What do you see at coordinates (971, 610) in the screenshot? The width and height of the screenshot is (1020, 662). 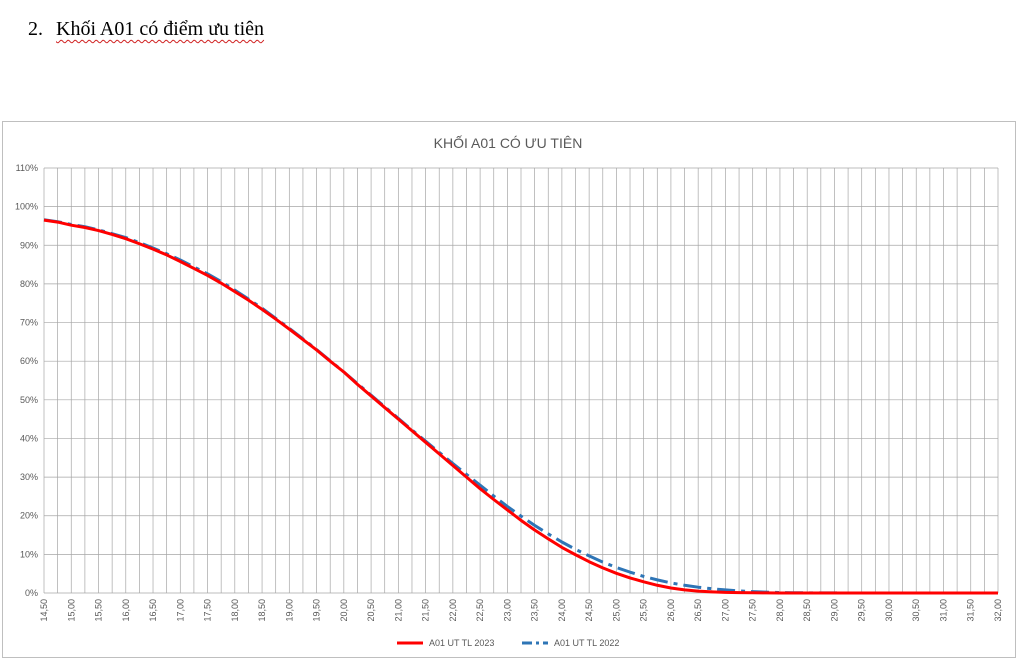 I see `x-tick-label: 31,50` at bounding box center [971, 610].